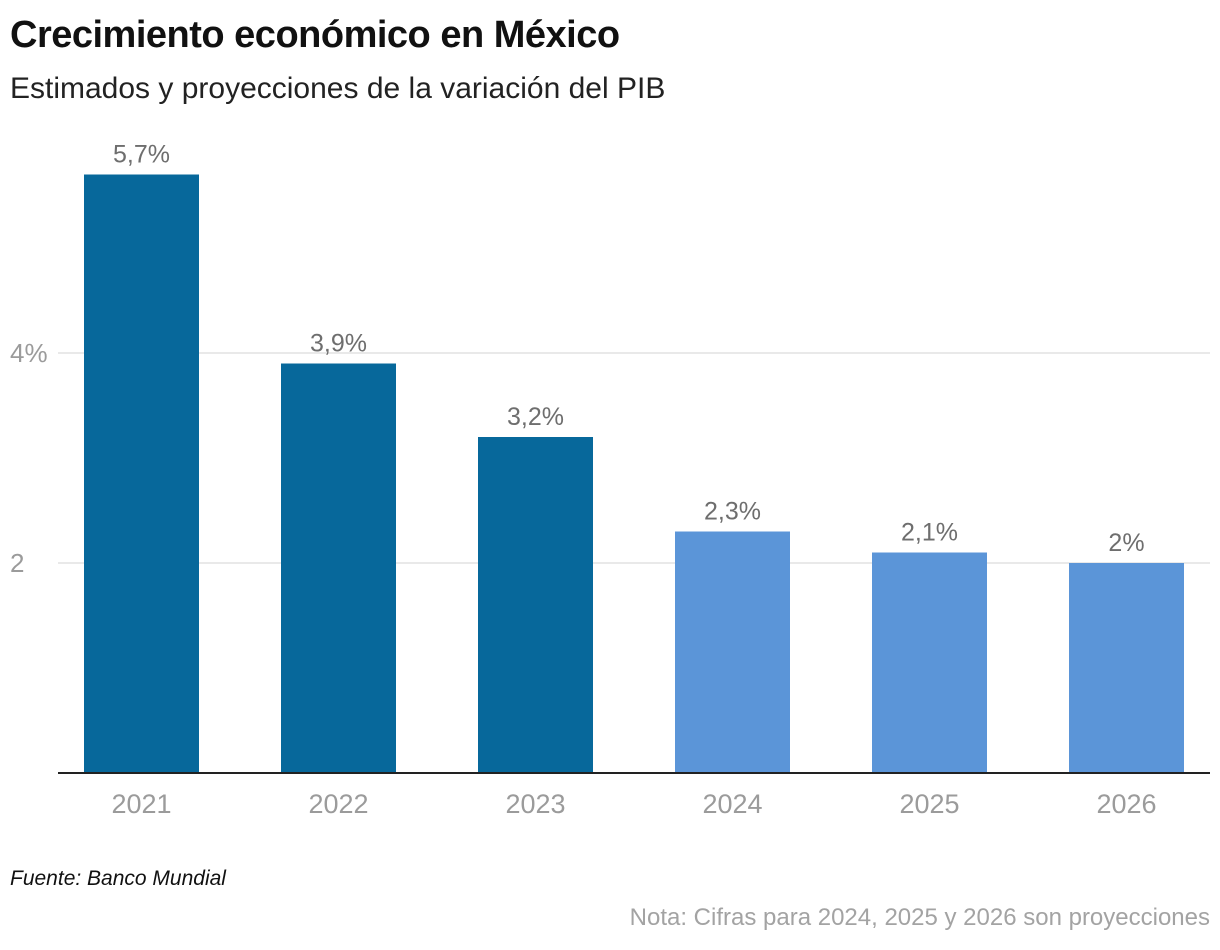 The image size is (1220, 950). I want to click on x-tick-label-2026: 2026, so click(1126, 804).